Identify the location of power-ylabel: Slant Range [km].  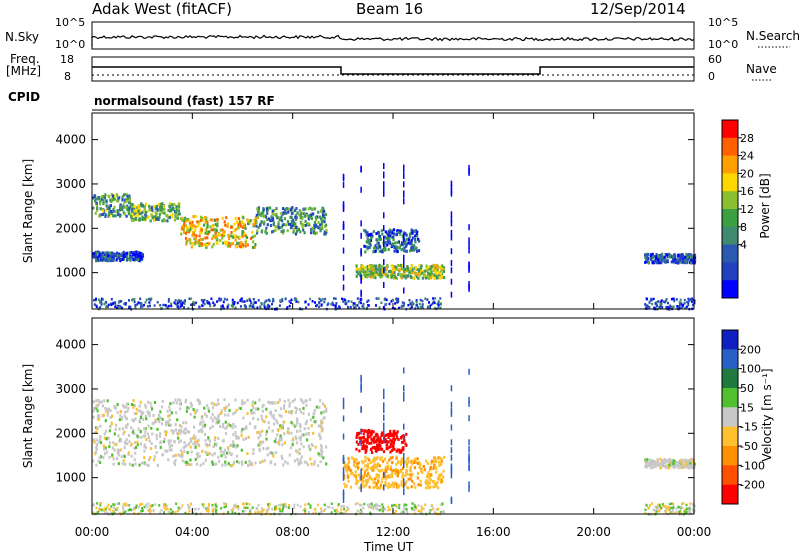
(28, 211).